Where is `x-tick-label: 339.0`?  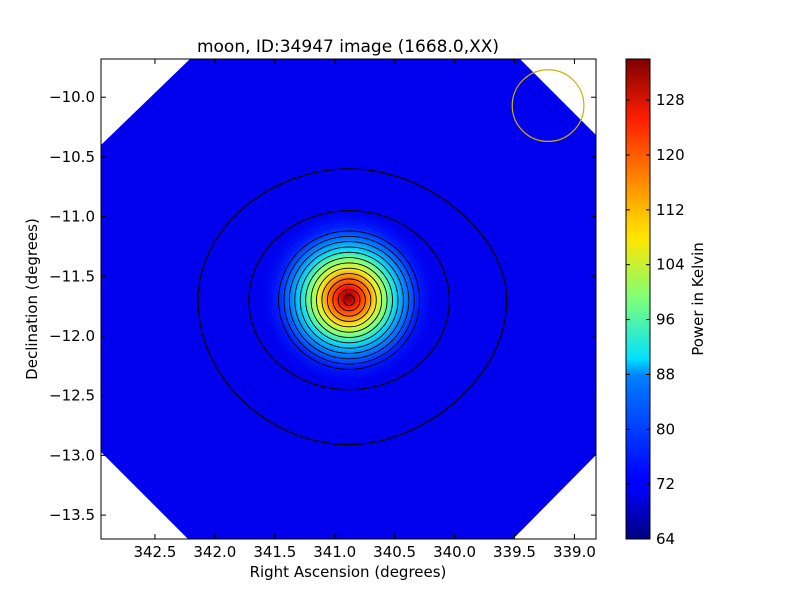 x-tick-label: 339.0 is located at coordinates (574, 552).